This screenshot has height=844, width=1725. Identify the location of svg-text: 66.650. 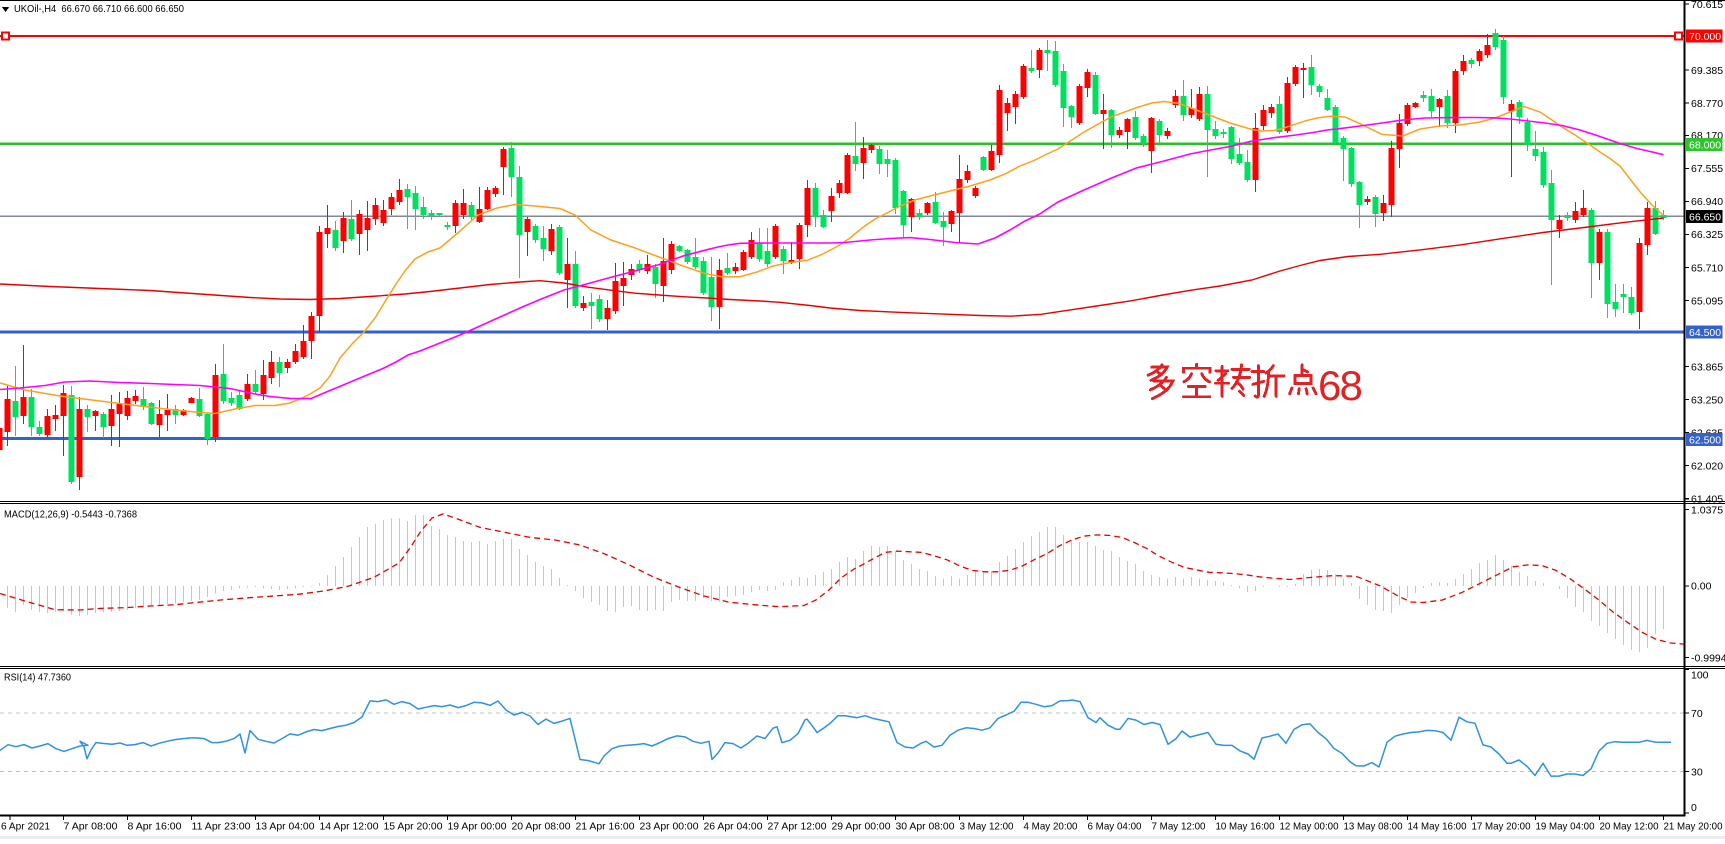
(1705, 217).